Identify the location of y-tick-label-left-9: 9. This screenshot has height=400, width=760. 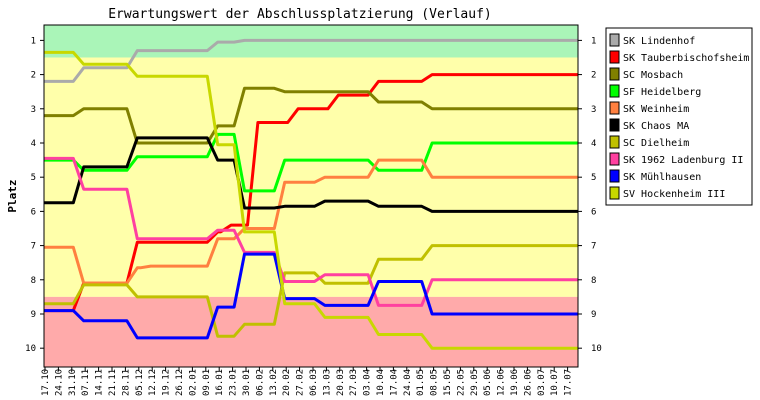
(33, 315).